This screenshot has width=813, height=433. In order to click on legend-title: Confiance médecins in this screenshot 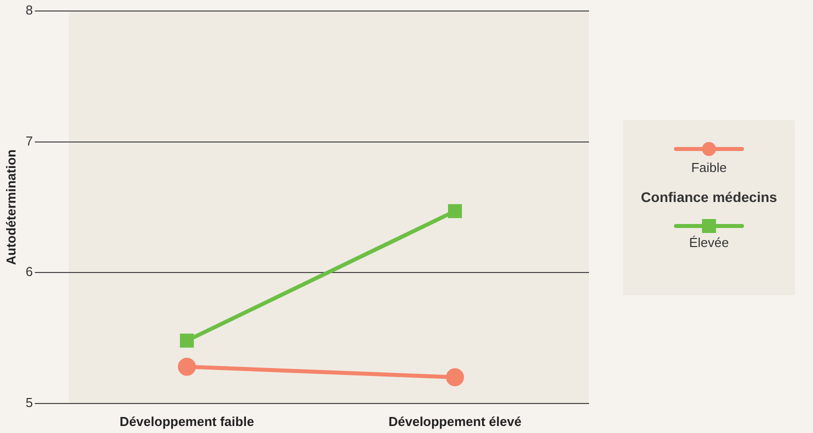, I will do `click(709, 197)`.